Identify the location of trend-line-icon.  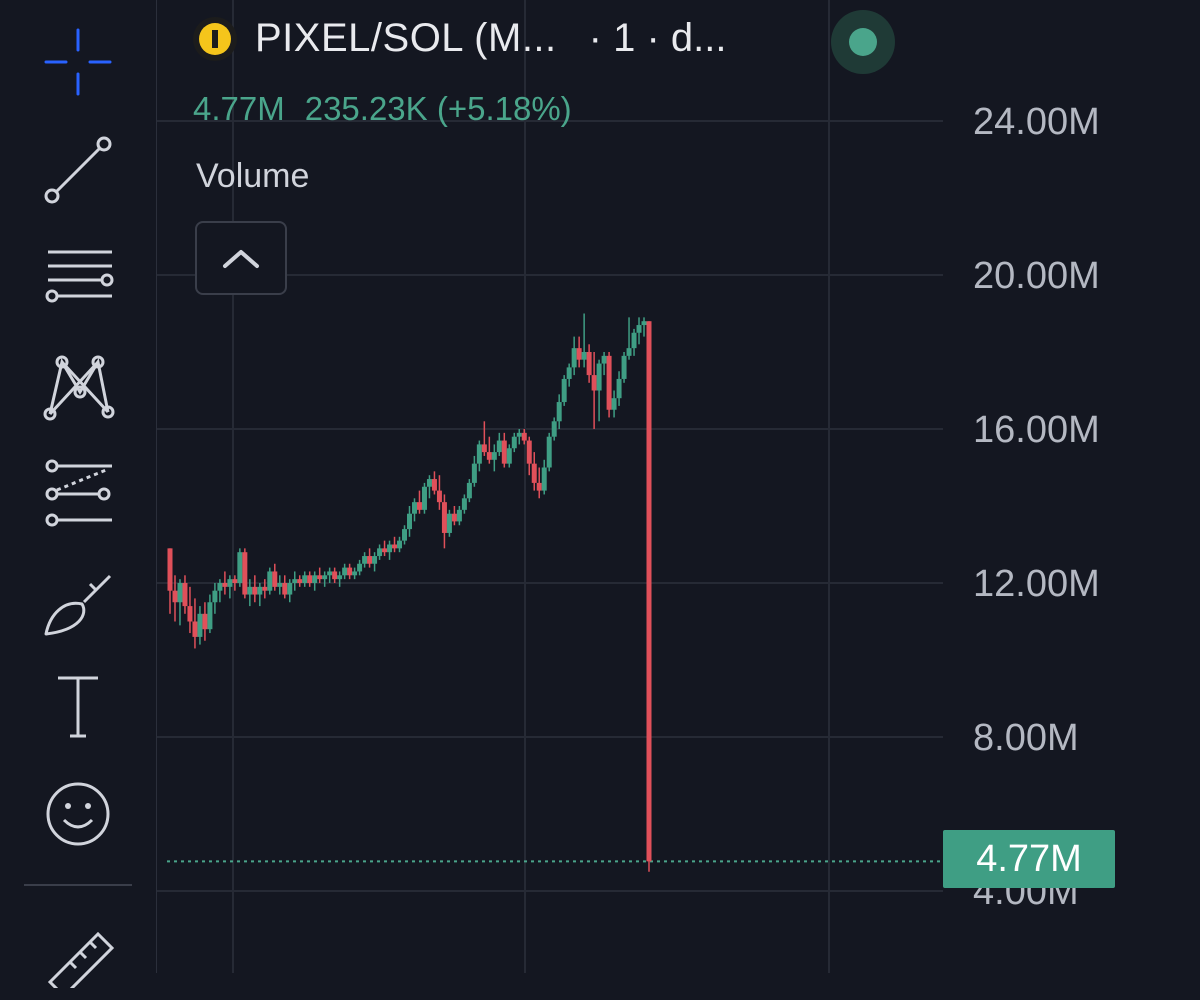
(78, 170).